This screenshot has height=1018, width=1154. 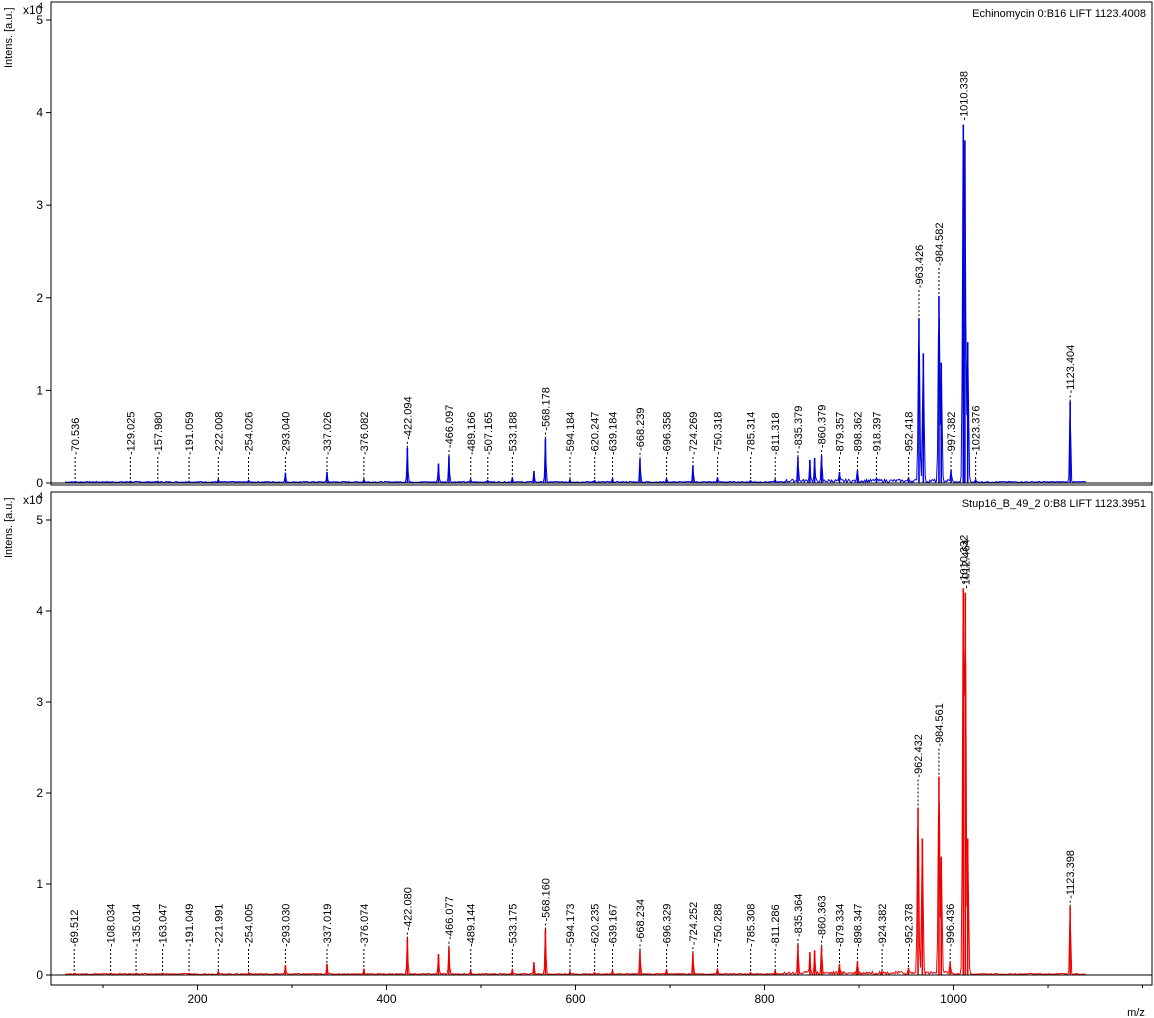 I want to click on peak-label: -860.363, so click(x=823, y=916).